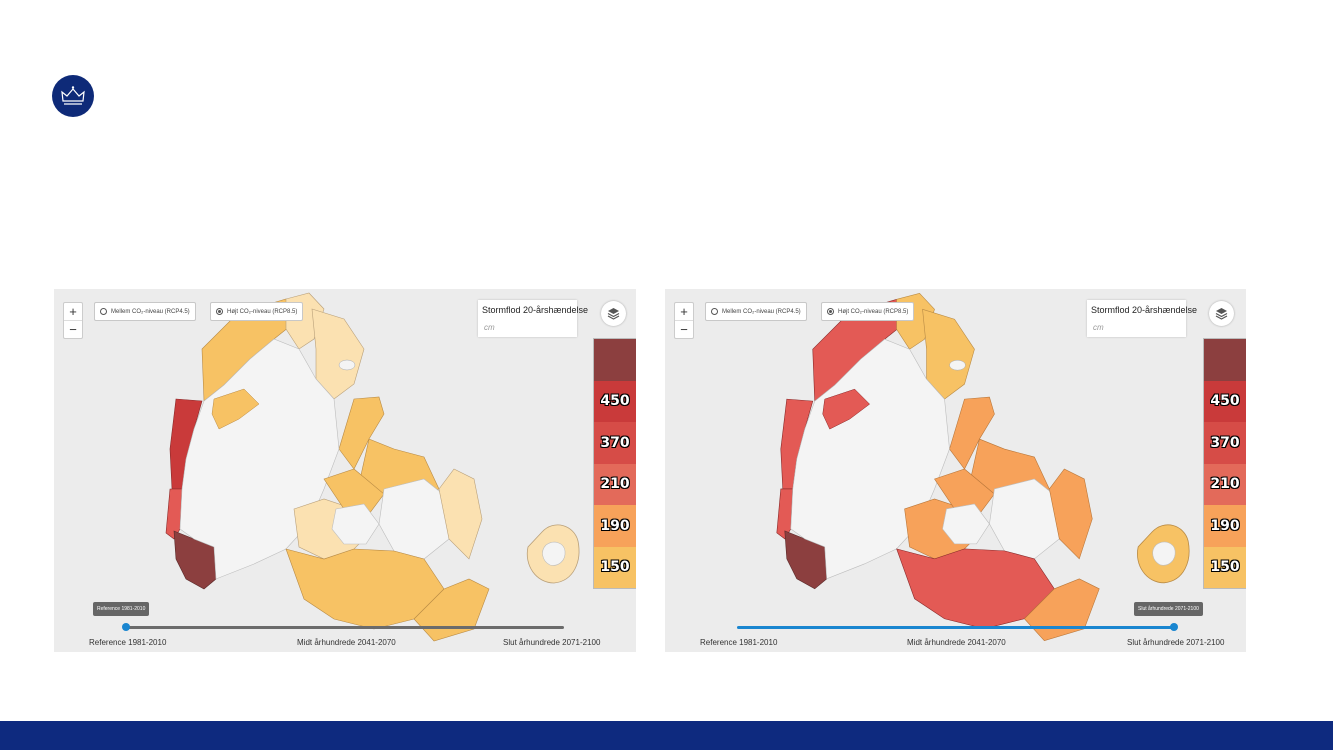  What do you see at coordinates (121, 609) in the screenshot?
I see `slider-tooltip: Reference 1981-2010` at bounding box center [121, 609].